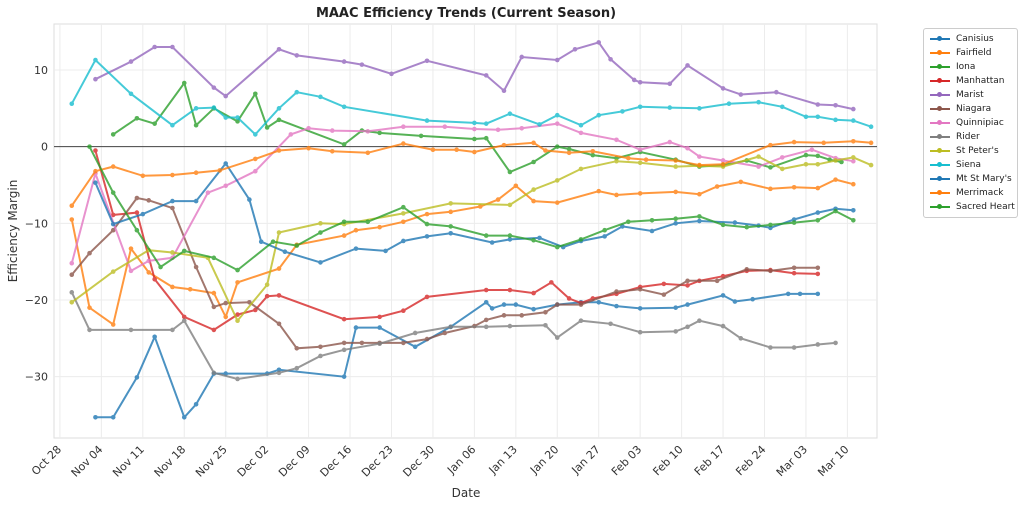  What do you see at coordinates (453, 336) in the screenshot?
I see `series-line` at bounding box center [453, 336].